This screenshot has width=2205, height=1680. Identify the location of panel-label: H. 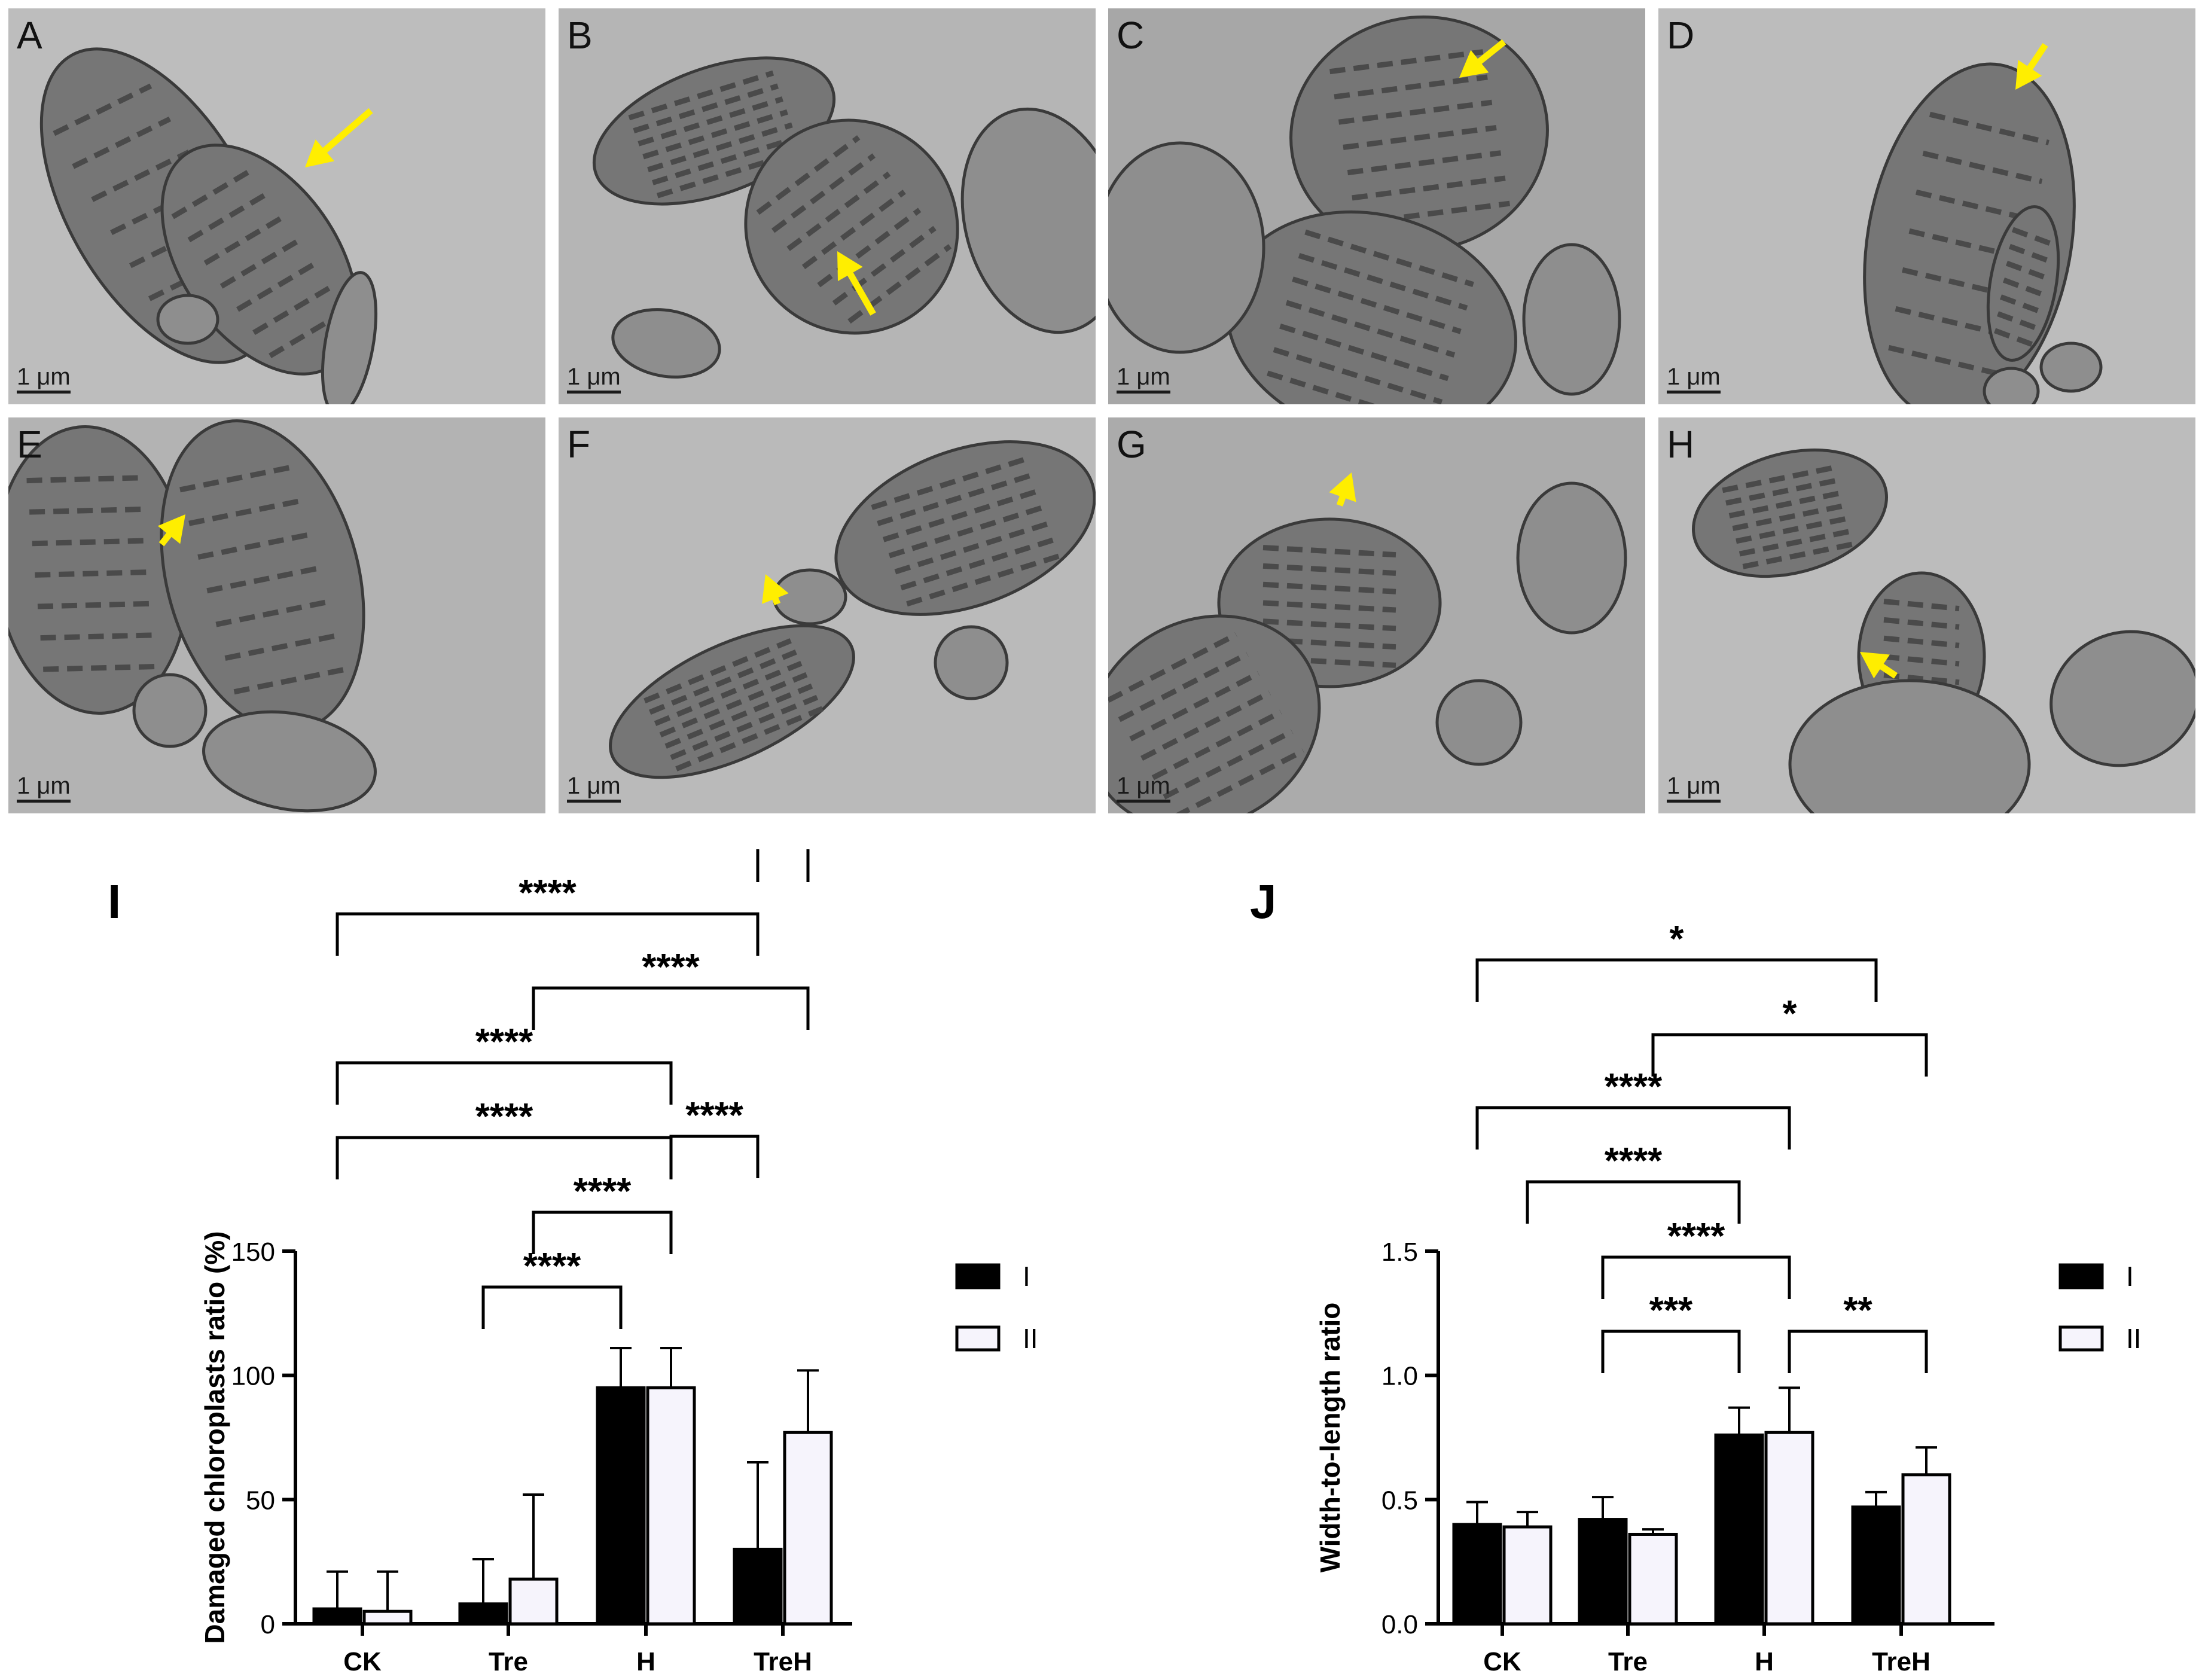
(1681, 444).